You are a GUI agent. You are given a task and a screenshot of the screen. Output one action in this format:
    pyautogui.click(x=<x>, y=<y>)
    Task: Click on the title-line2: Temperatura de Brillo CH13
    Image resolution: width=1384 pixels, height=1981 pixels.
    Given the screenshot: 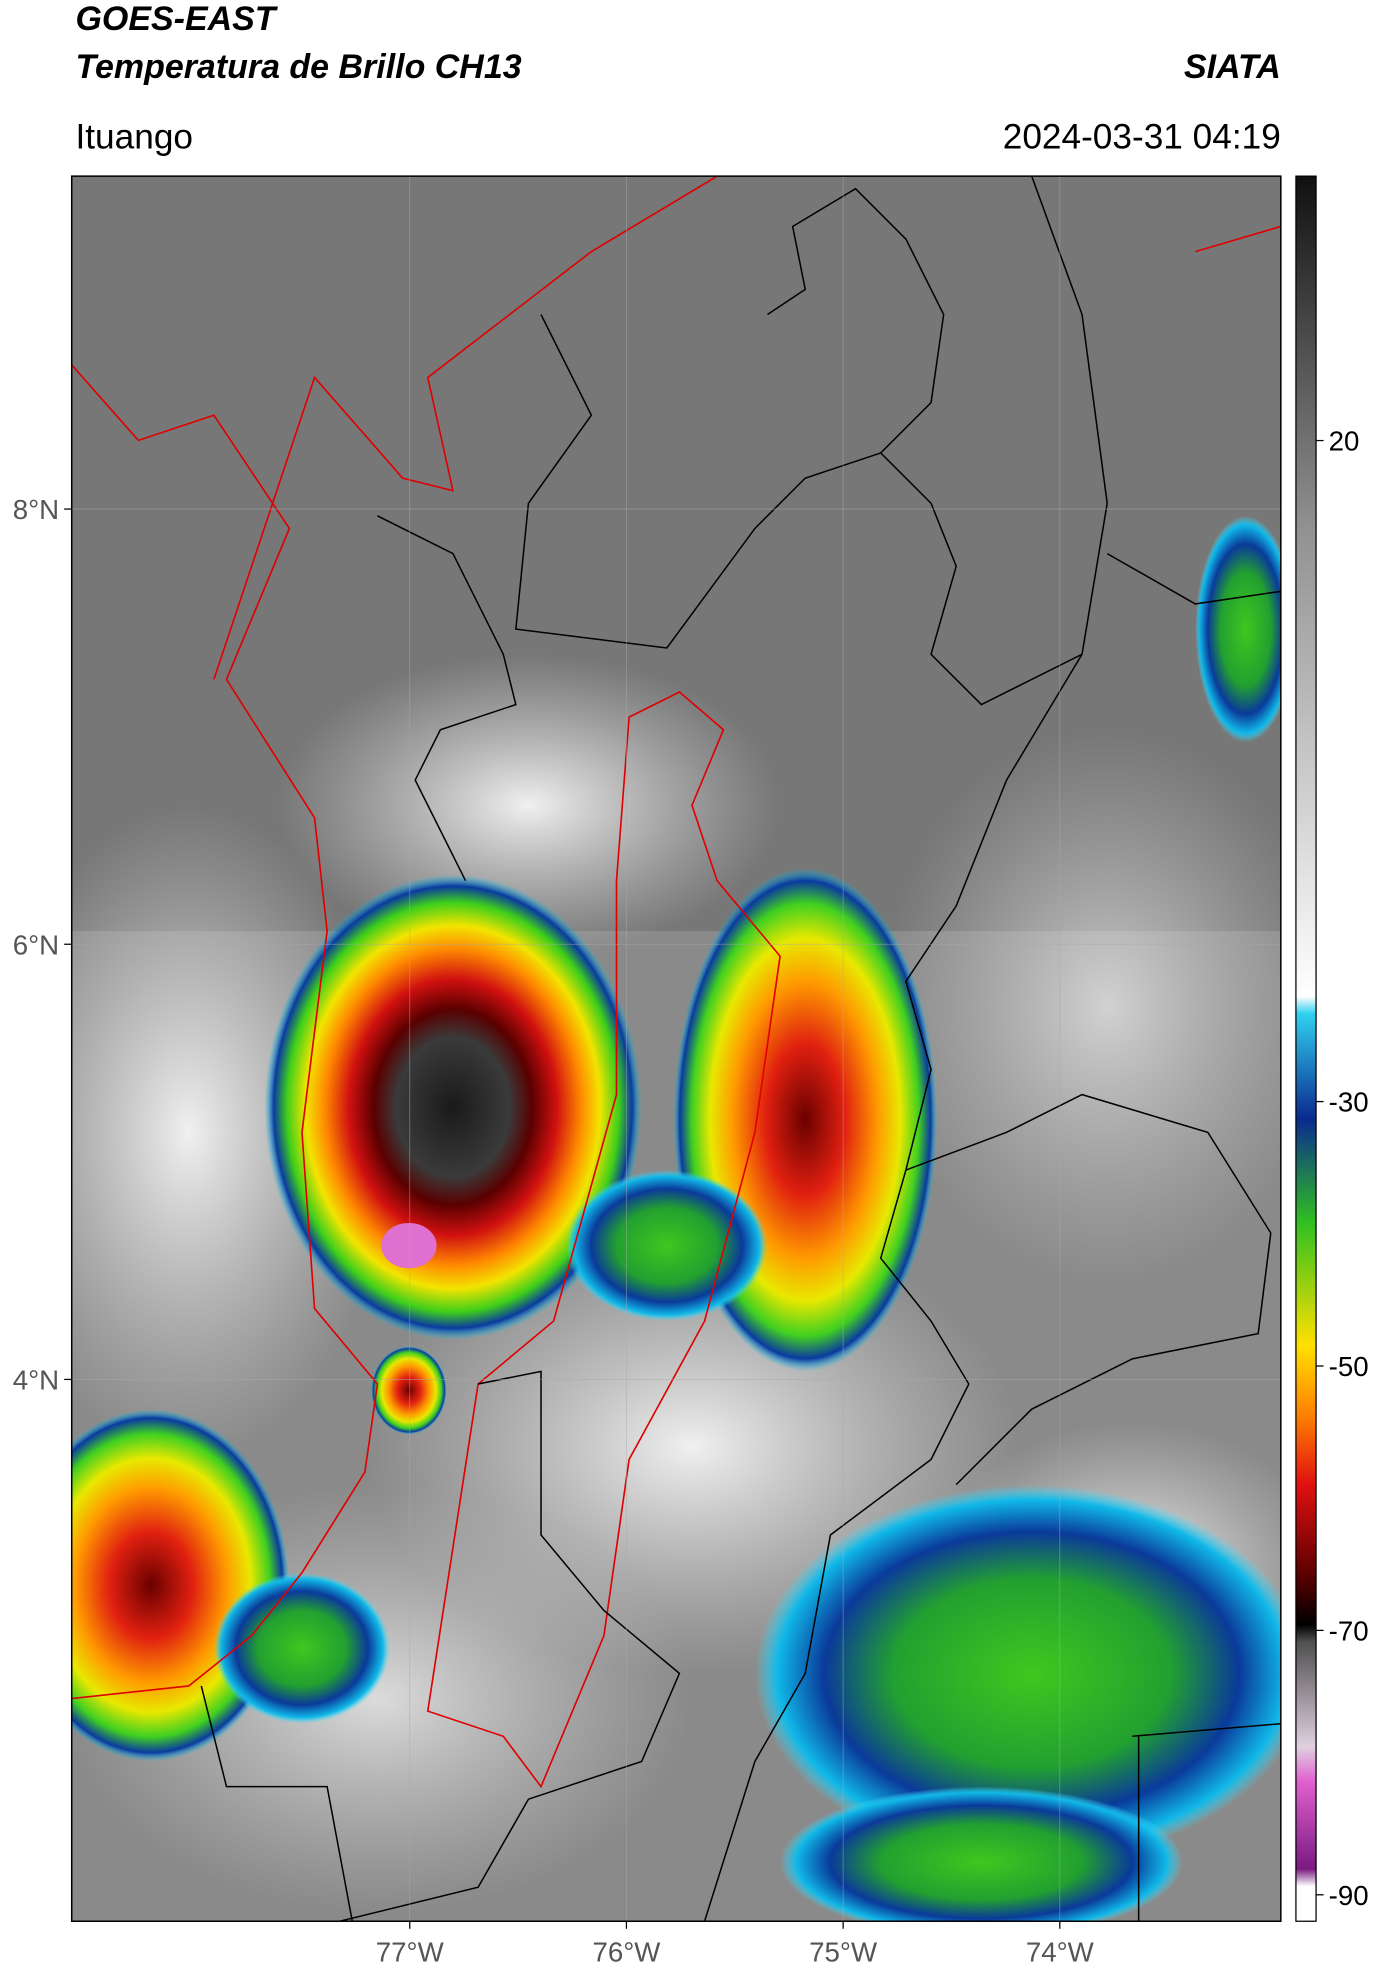 What is the action you would take?
    pyautogui.click(x=298, y=67)
    